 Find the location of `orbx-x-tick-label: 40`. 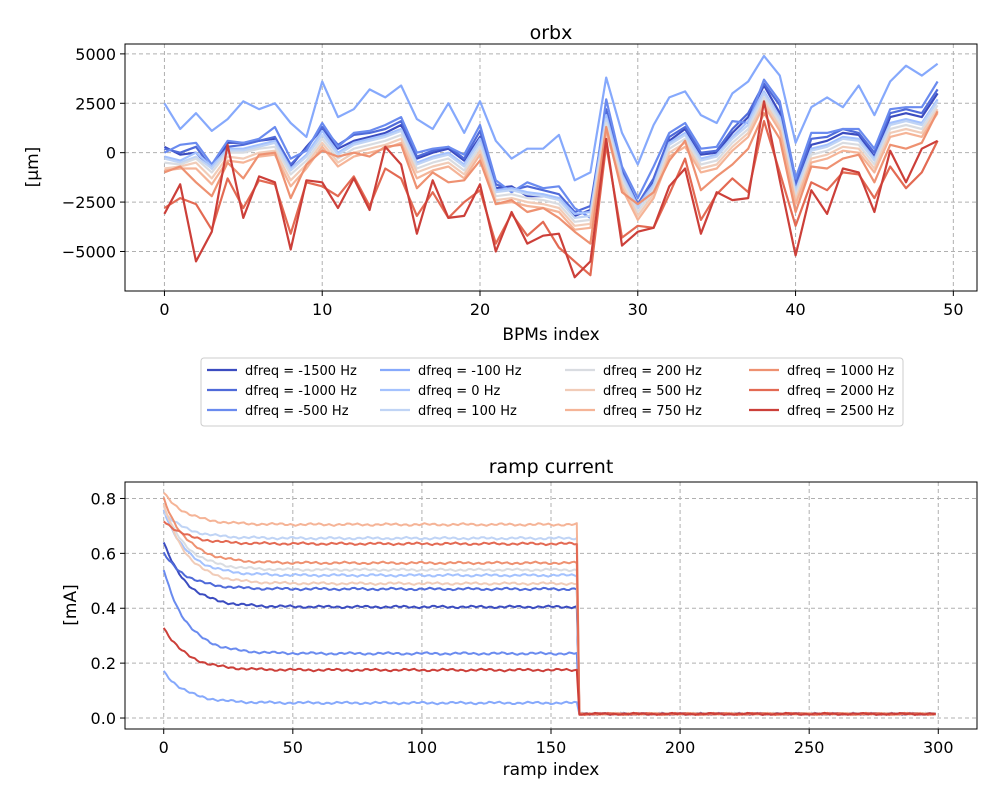

orbx-x-tick-label: 40 is located at coordinates (795, 309).